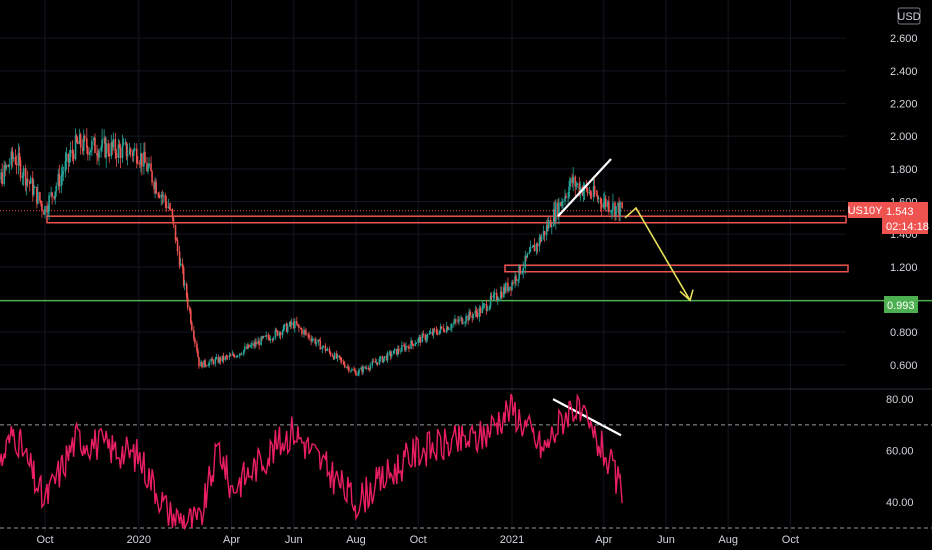 The image size is (932, 550). I want to click on currency-badge, so click(909, 16).